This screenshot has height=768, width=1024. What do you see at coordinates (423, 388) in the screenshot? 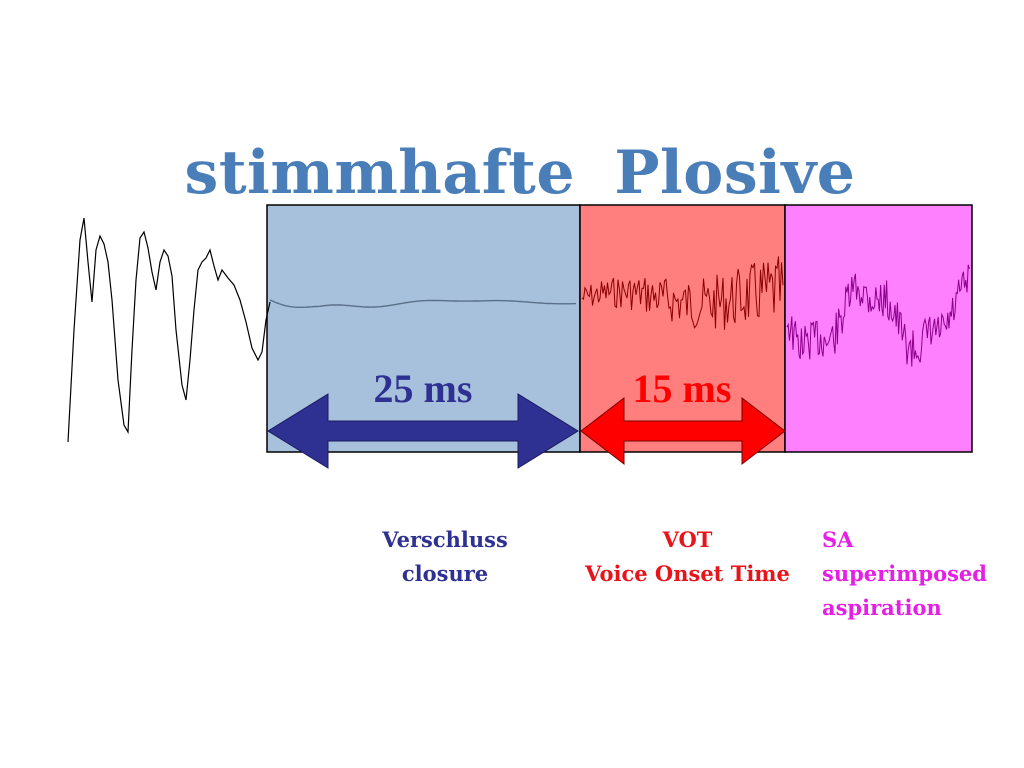
I see `closure-duration-label: 25 ms` at bounding box center [423, 388].